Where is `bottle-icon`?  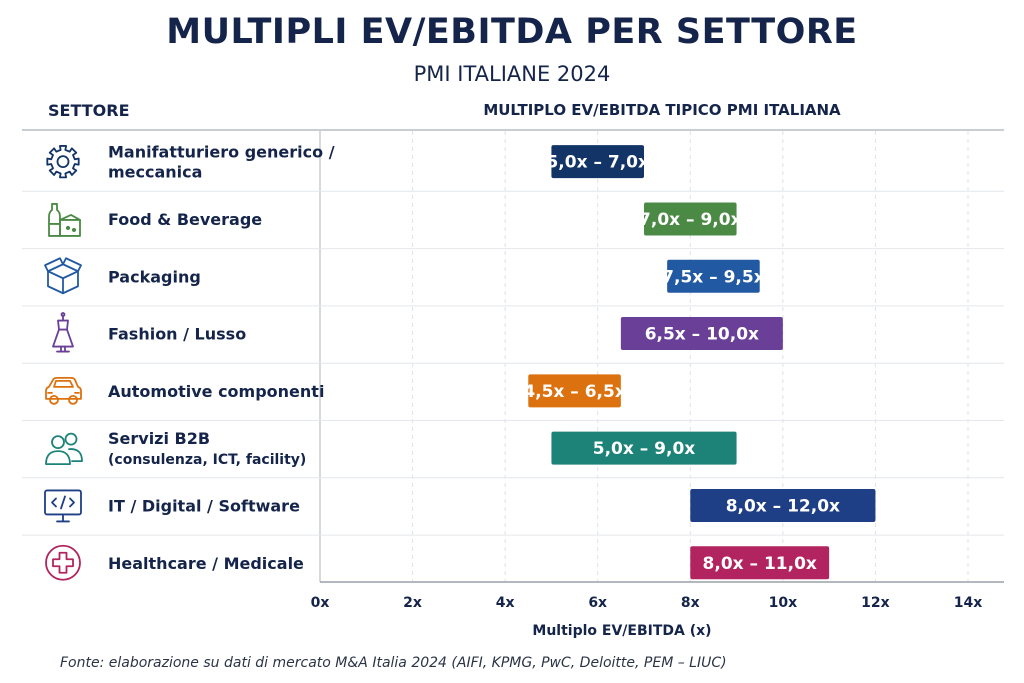
bottle-icon is located at coordinates (64, 220).